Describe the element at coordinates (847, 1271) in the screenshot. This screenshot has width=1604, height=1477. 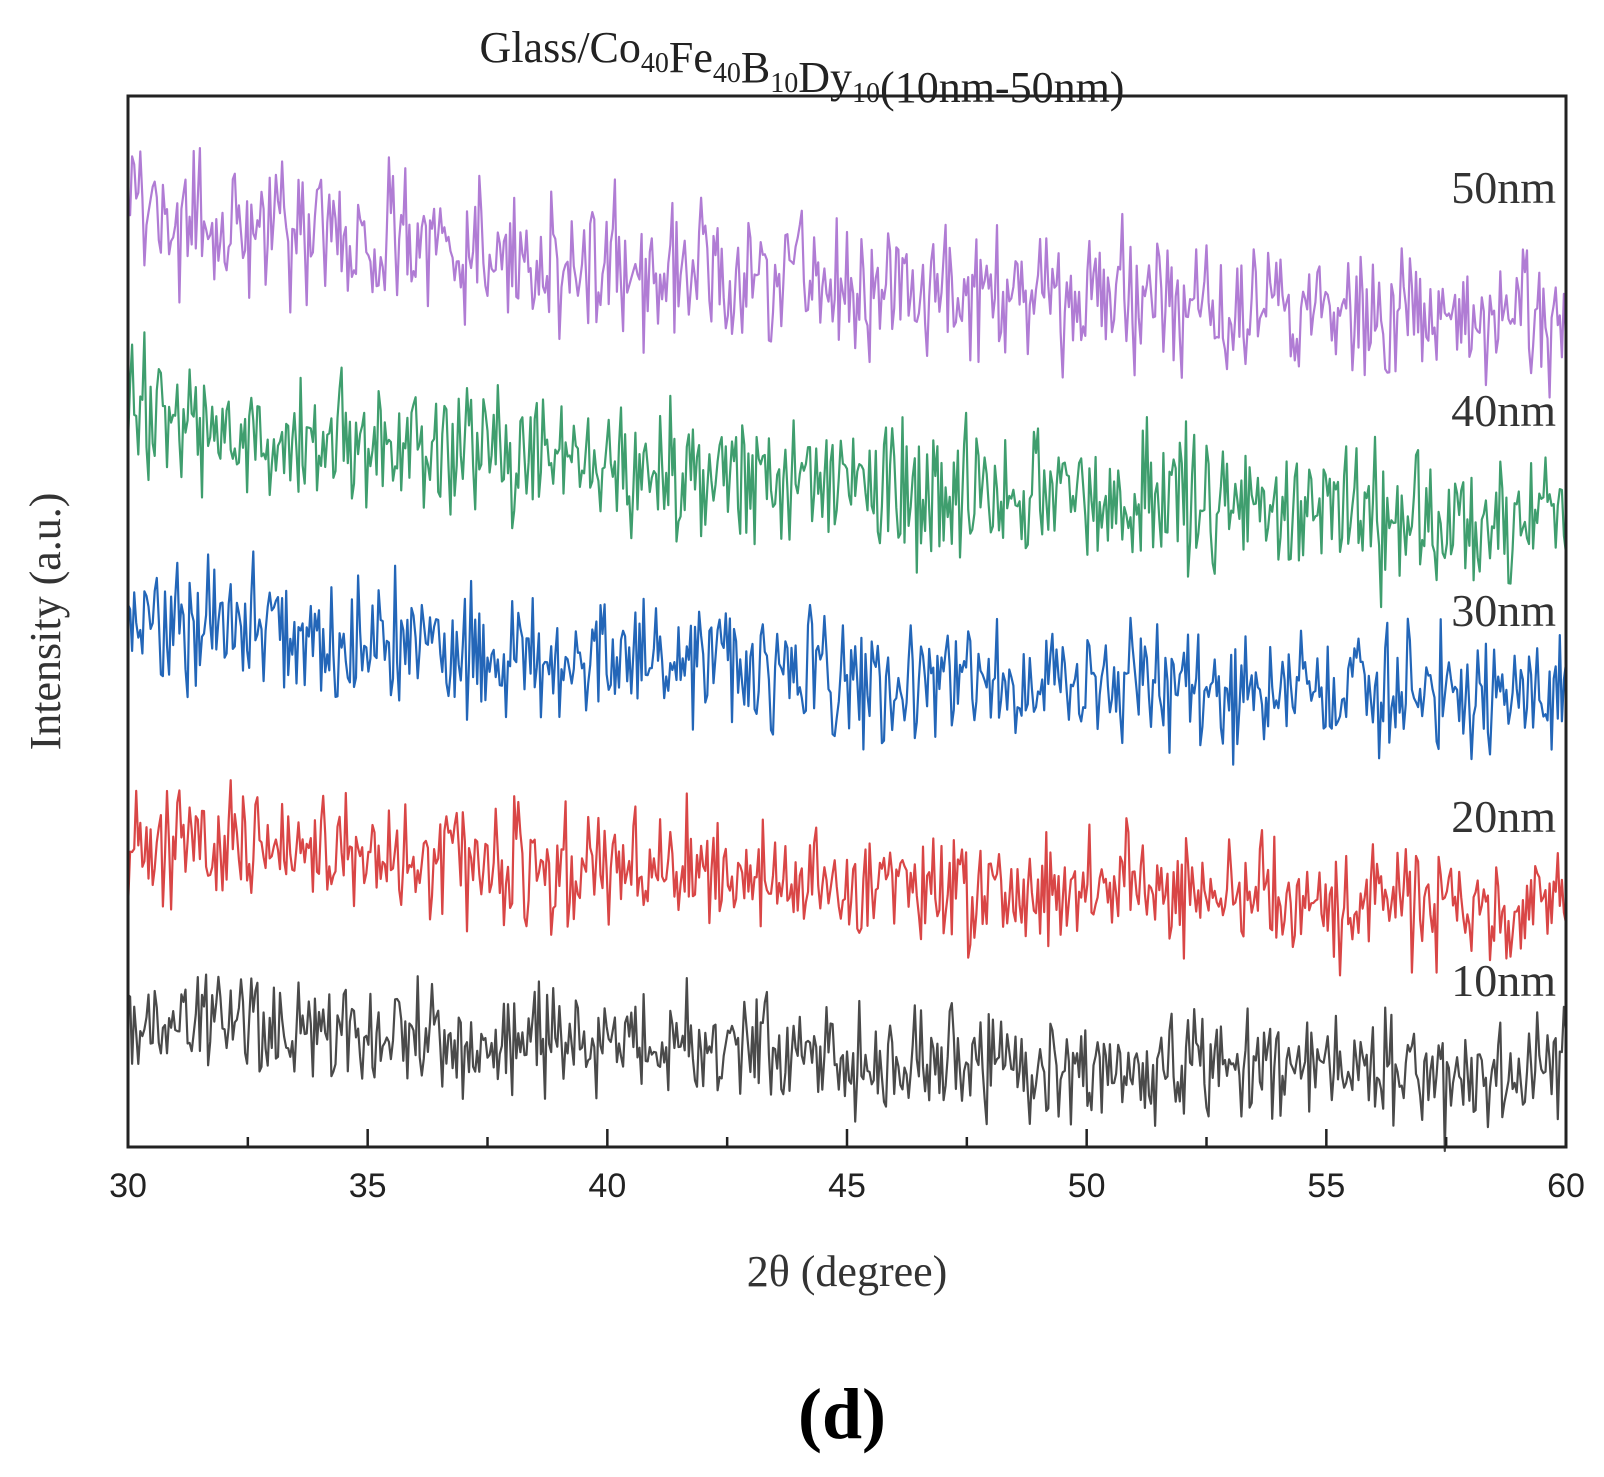
I see `x-axis-label: 2θ (degree)` at that location.